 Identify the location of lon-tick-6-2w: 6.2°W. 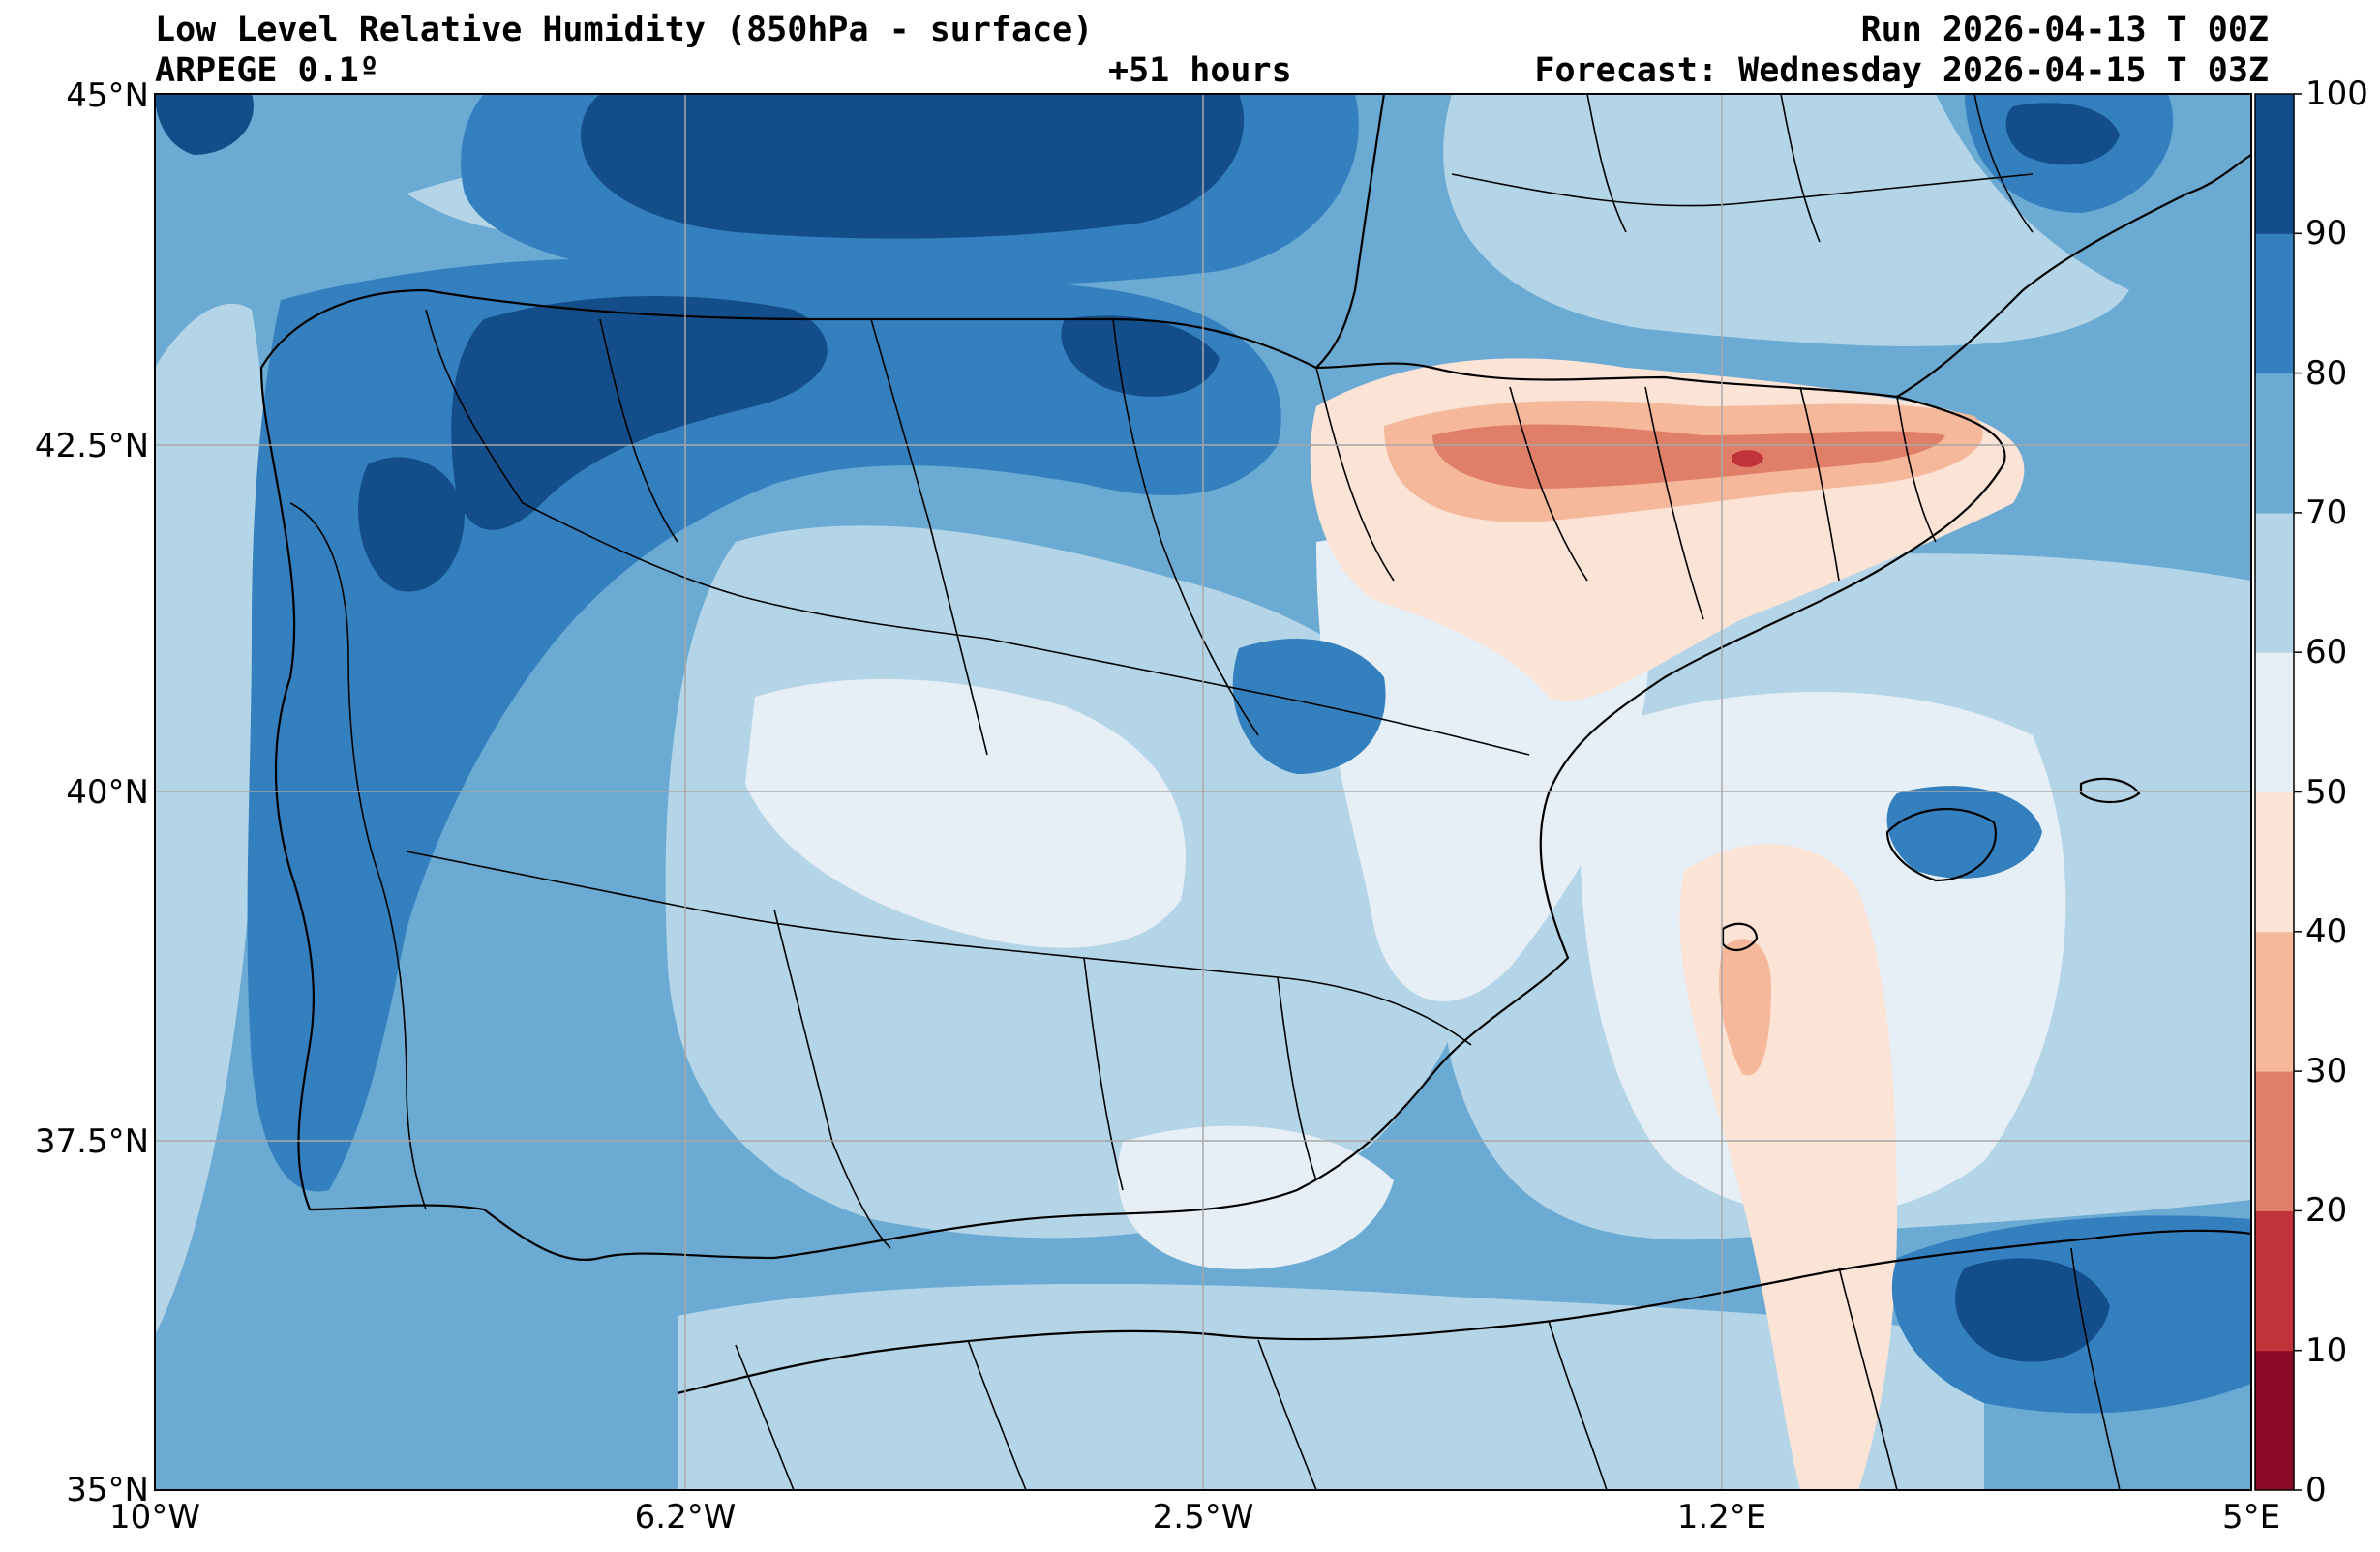
(685, 1518).